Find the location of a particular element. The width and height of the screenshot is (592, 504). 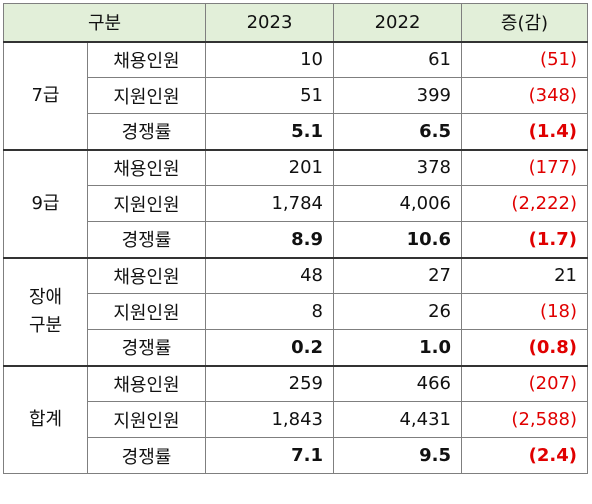

value-change: (18) is located at coordinates (524, 311).